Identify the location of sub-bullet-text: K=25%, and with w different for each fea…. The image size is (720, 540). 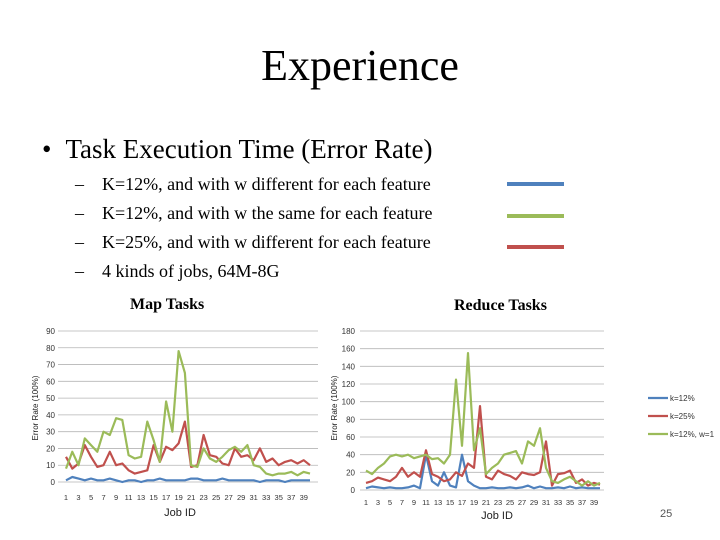
(266, 242).